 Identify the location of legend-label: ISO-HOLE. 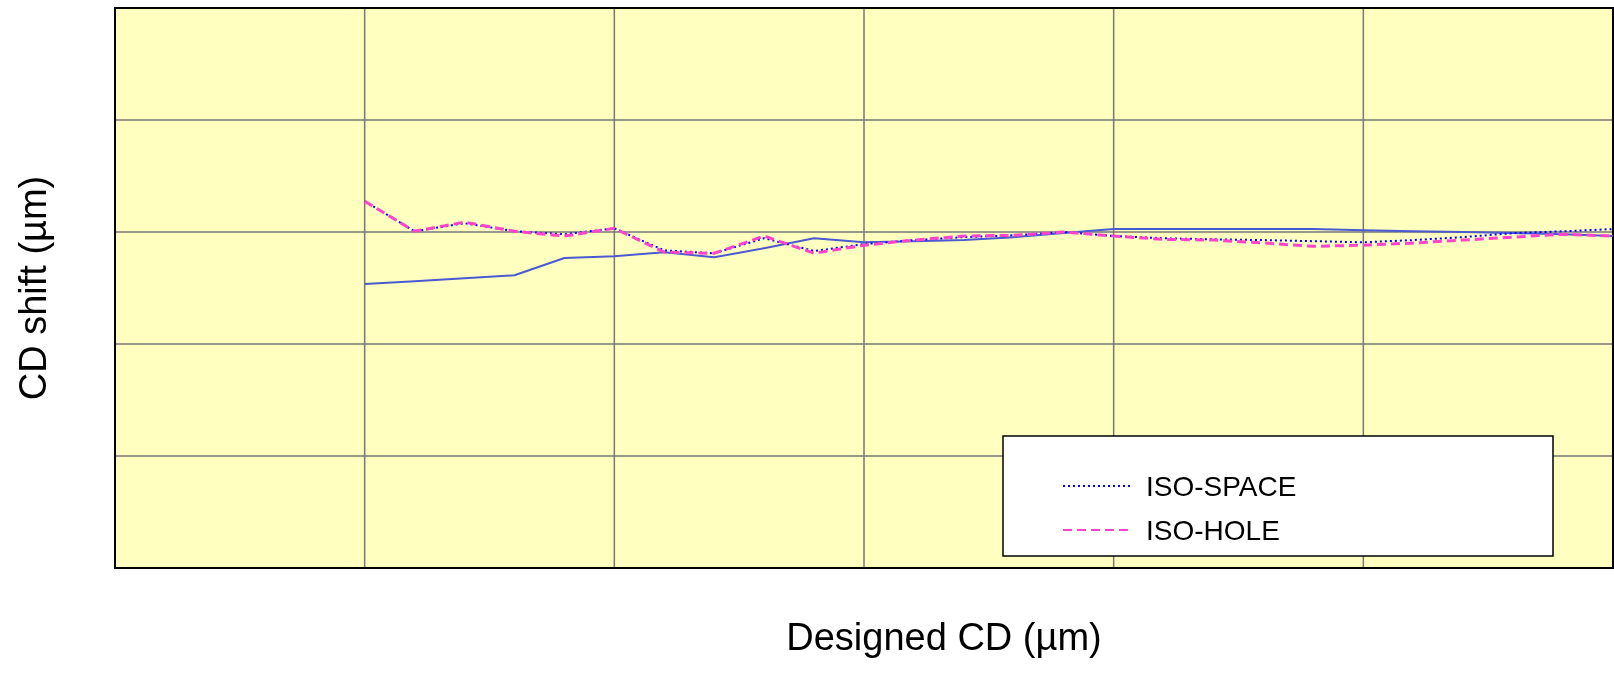
(1213, 530).